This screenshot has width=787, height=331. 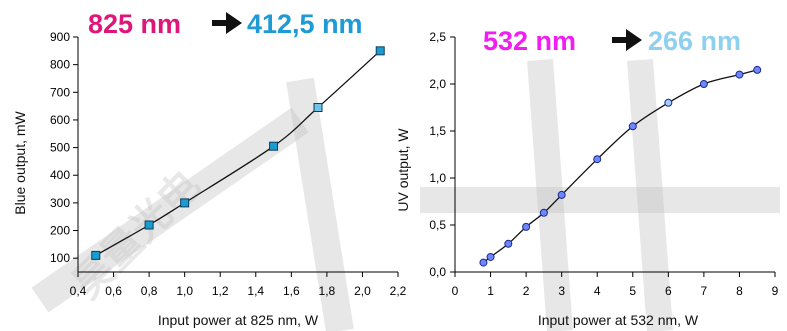 I want to click on y-tick-label: 0,0, so click(x=437, y=272).